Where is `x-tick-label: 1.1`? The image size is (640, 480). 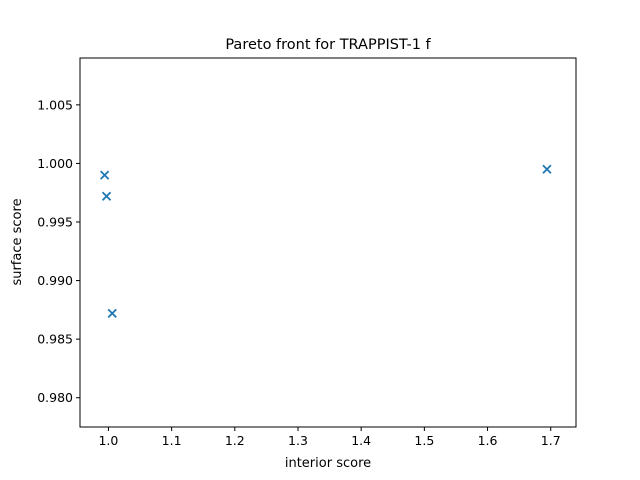 x-tick-label: 1.1 is located at coordinates (172, 440).